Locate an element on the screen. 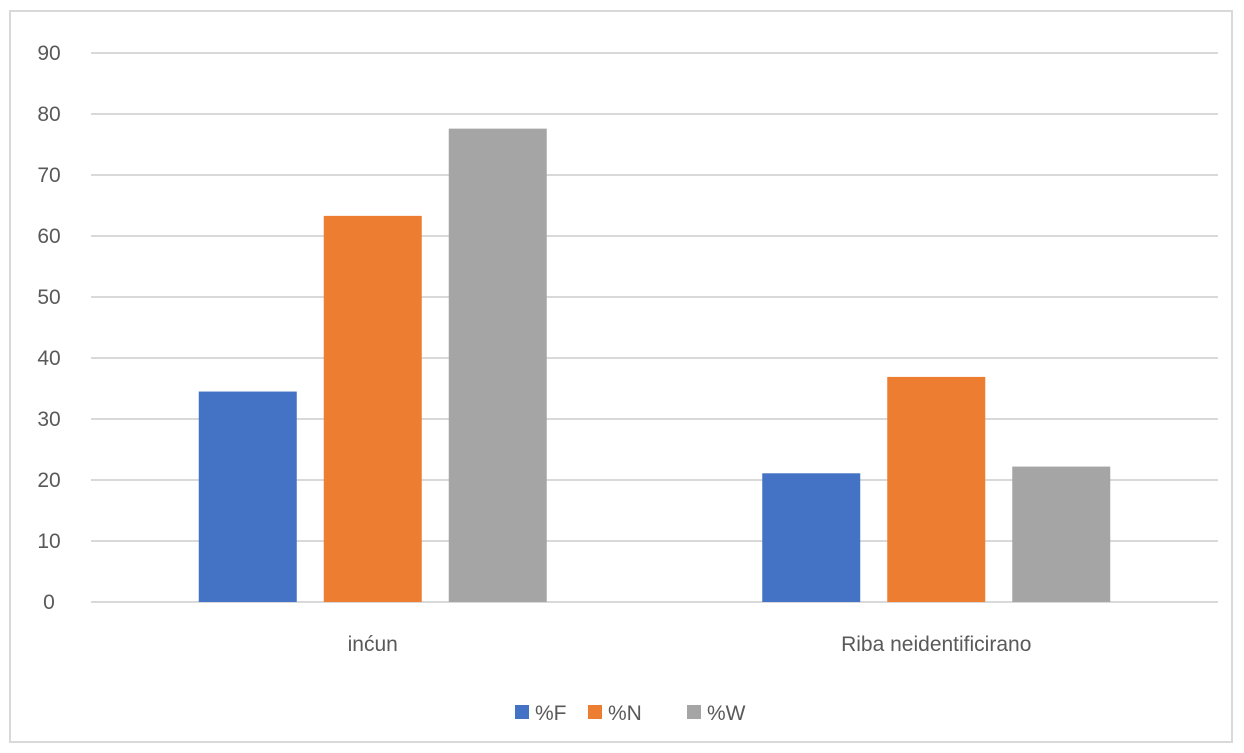 The height and width of the screenshot is (753, 1244). x-axis-ticks: inćun Riba neidentificirano is located at coordinates (690, 644).